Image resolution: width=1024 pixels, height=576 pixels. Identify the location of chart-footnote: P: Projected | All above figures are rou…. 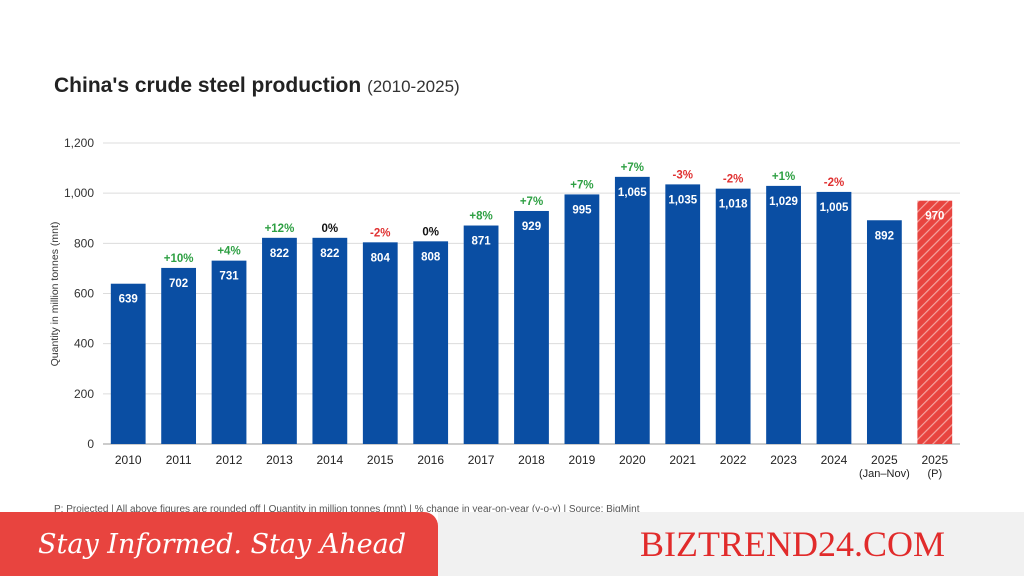
(347, 509).